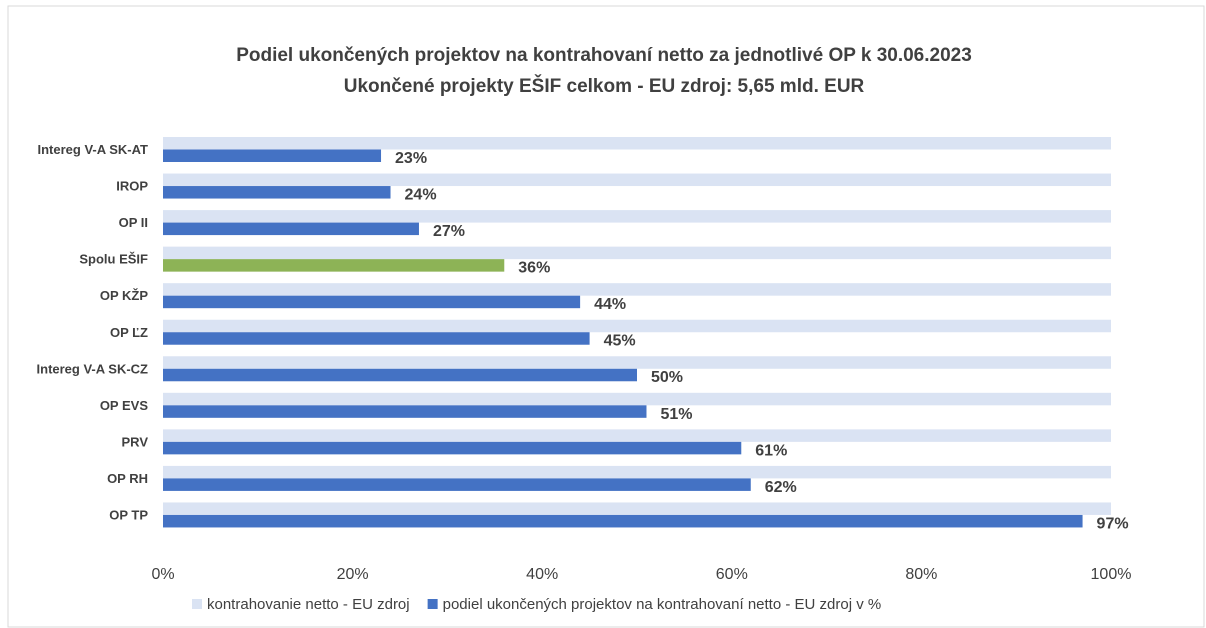  Describe the element at coordinates (620, 341) in the screenshot. I see `data-label: 45%` at that location.